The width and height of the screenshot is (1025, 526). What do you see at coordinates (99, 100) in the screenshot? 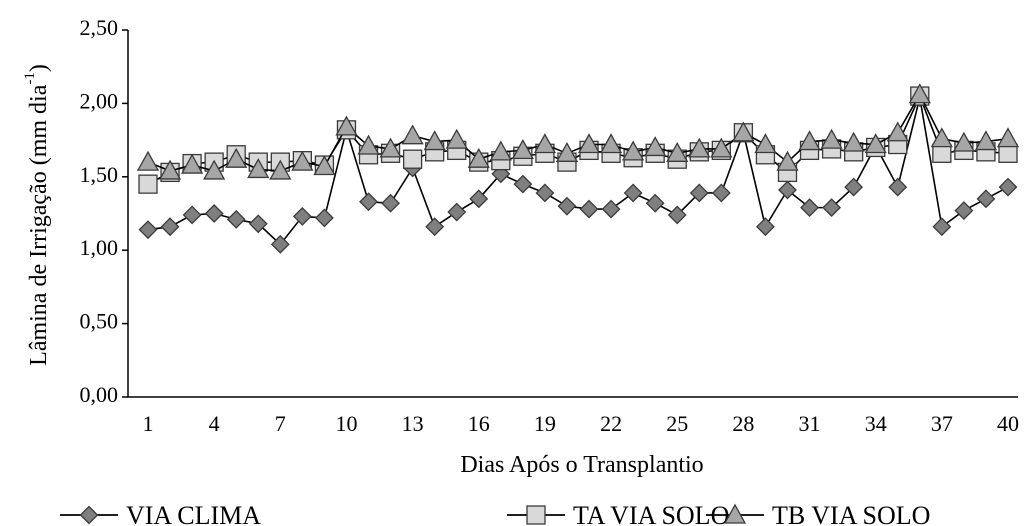
I see `y-tick-label: 2,00` at bounding box center [99, 100].